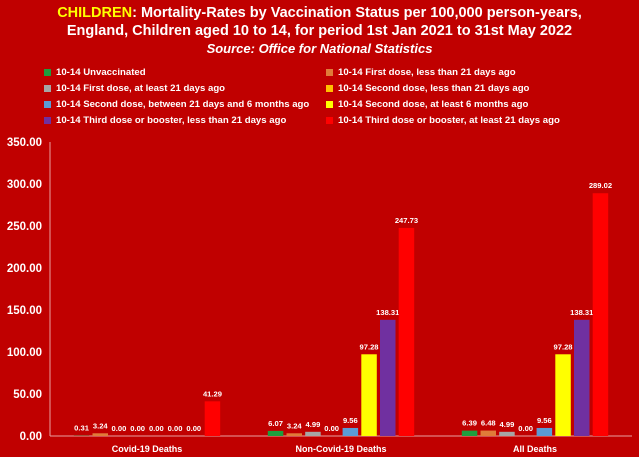  Describe the element at coordinates (488, 423) in the screenshot. I see `data-label: 6.48` at that location.